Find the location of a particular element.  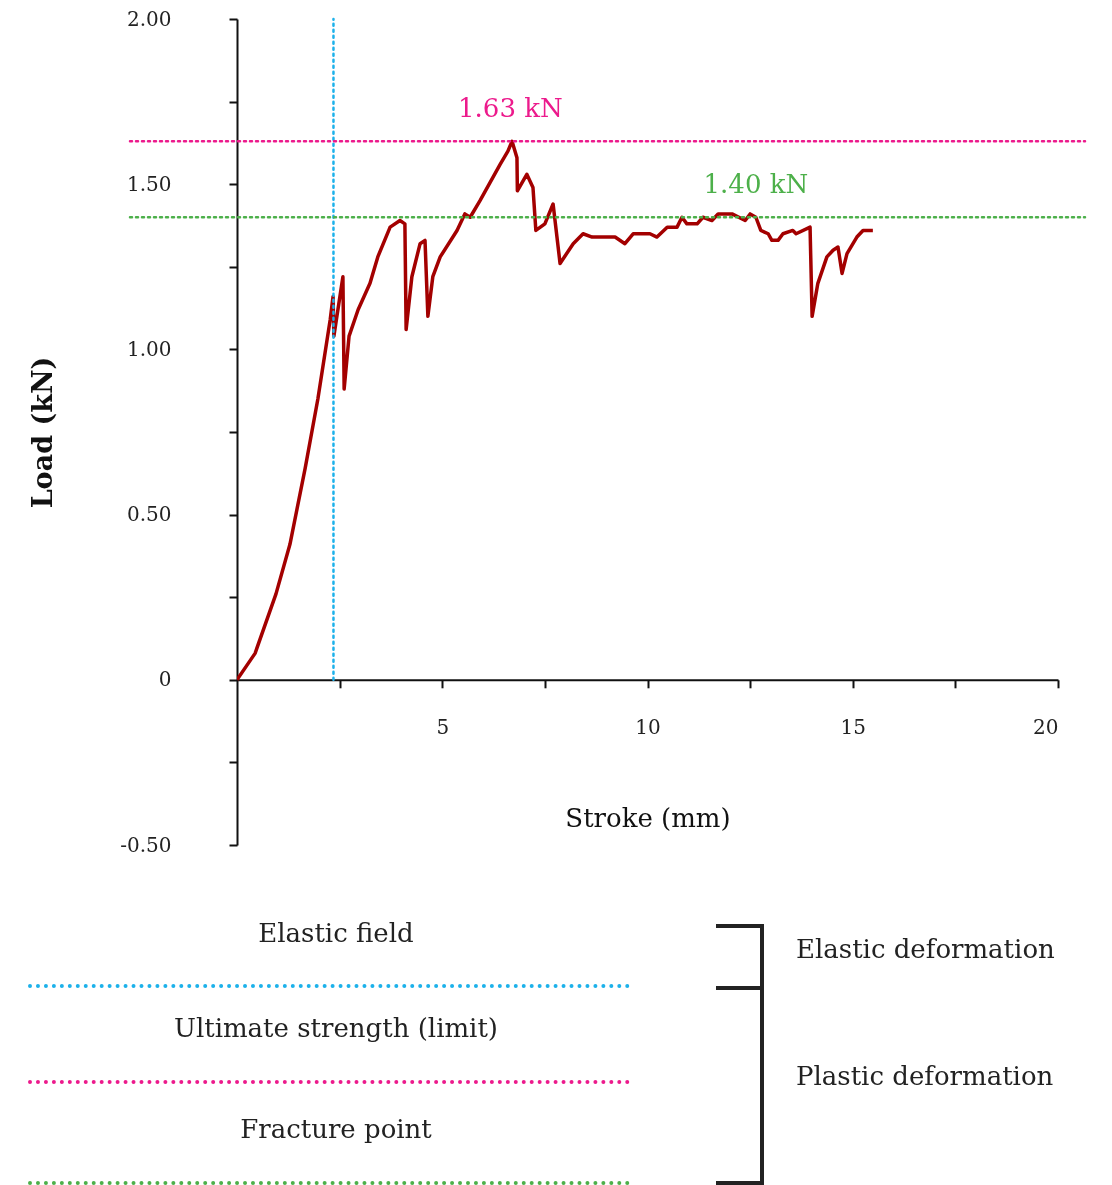

ref-line-label: 1.40 kN is located at coordinates (756, 184).